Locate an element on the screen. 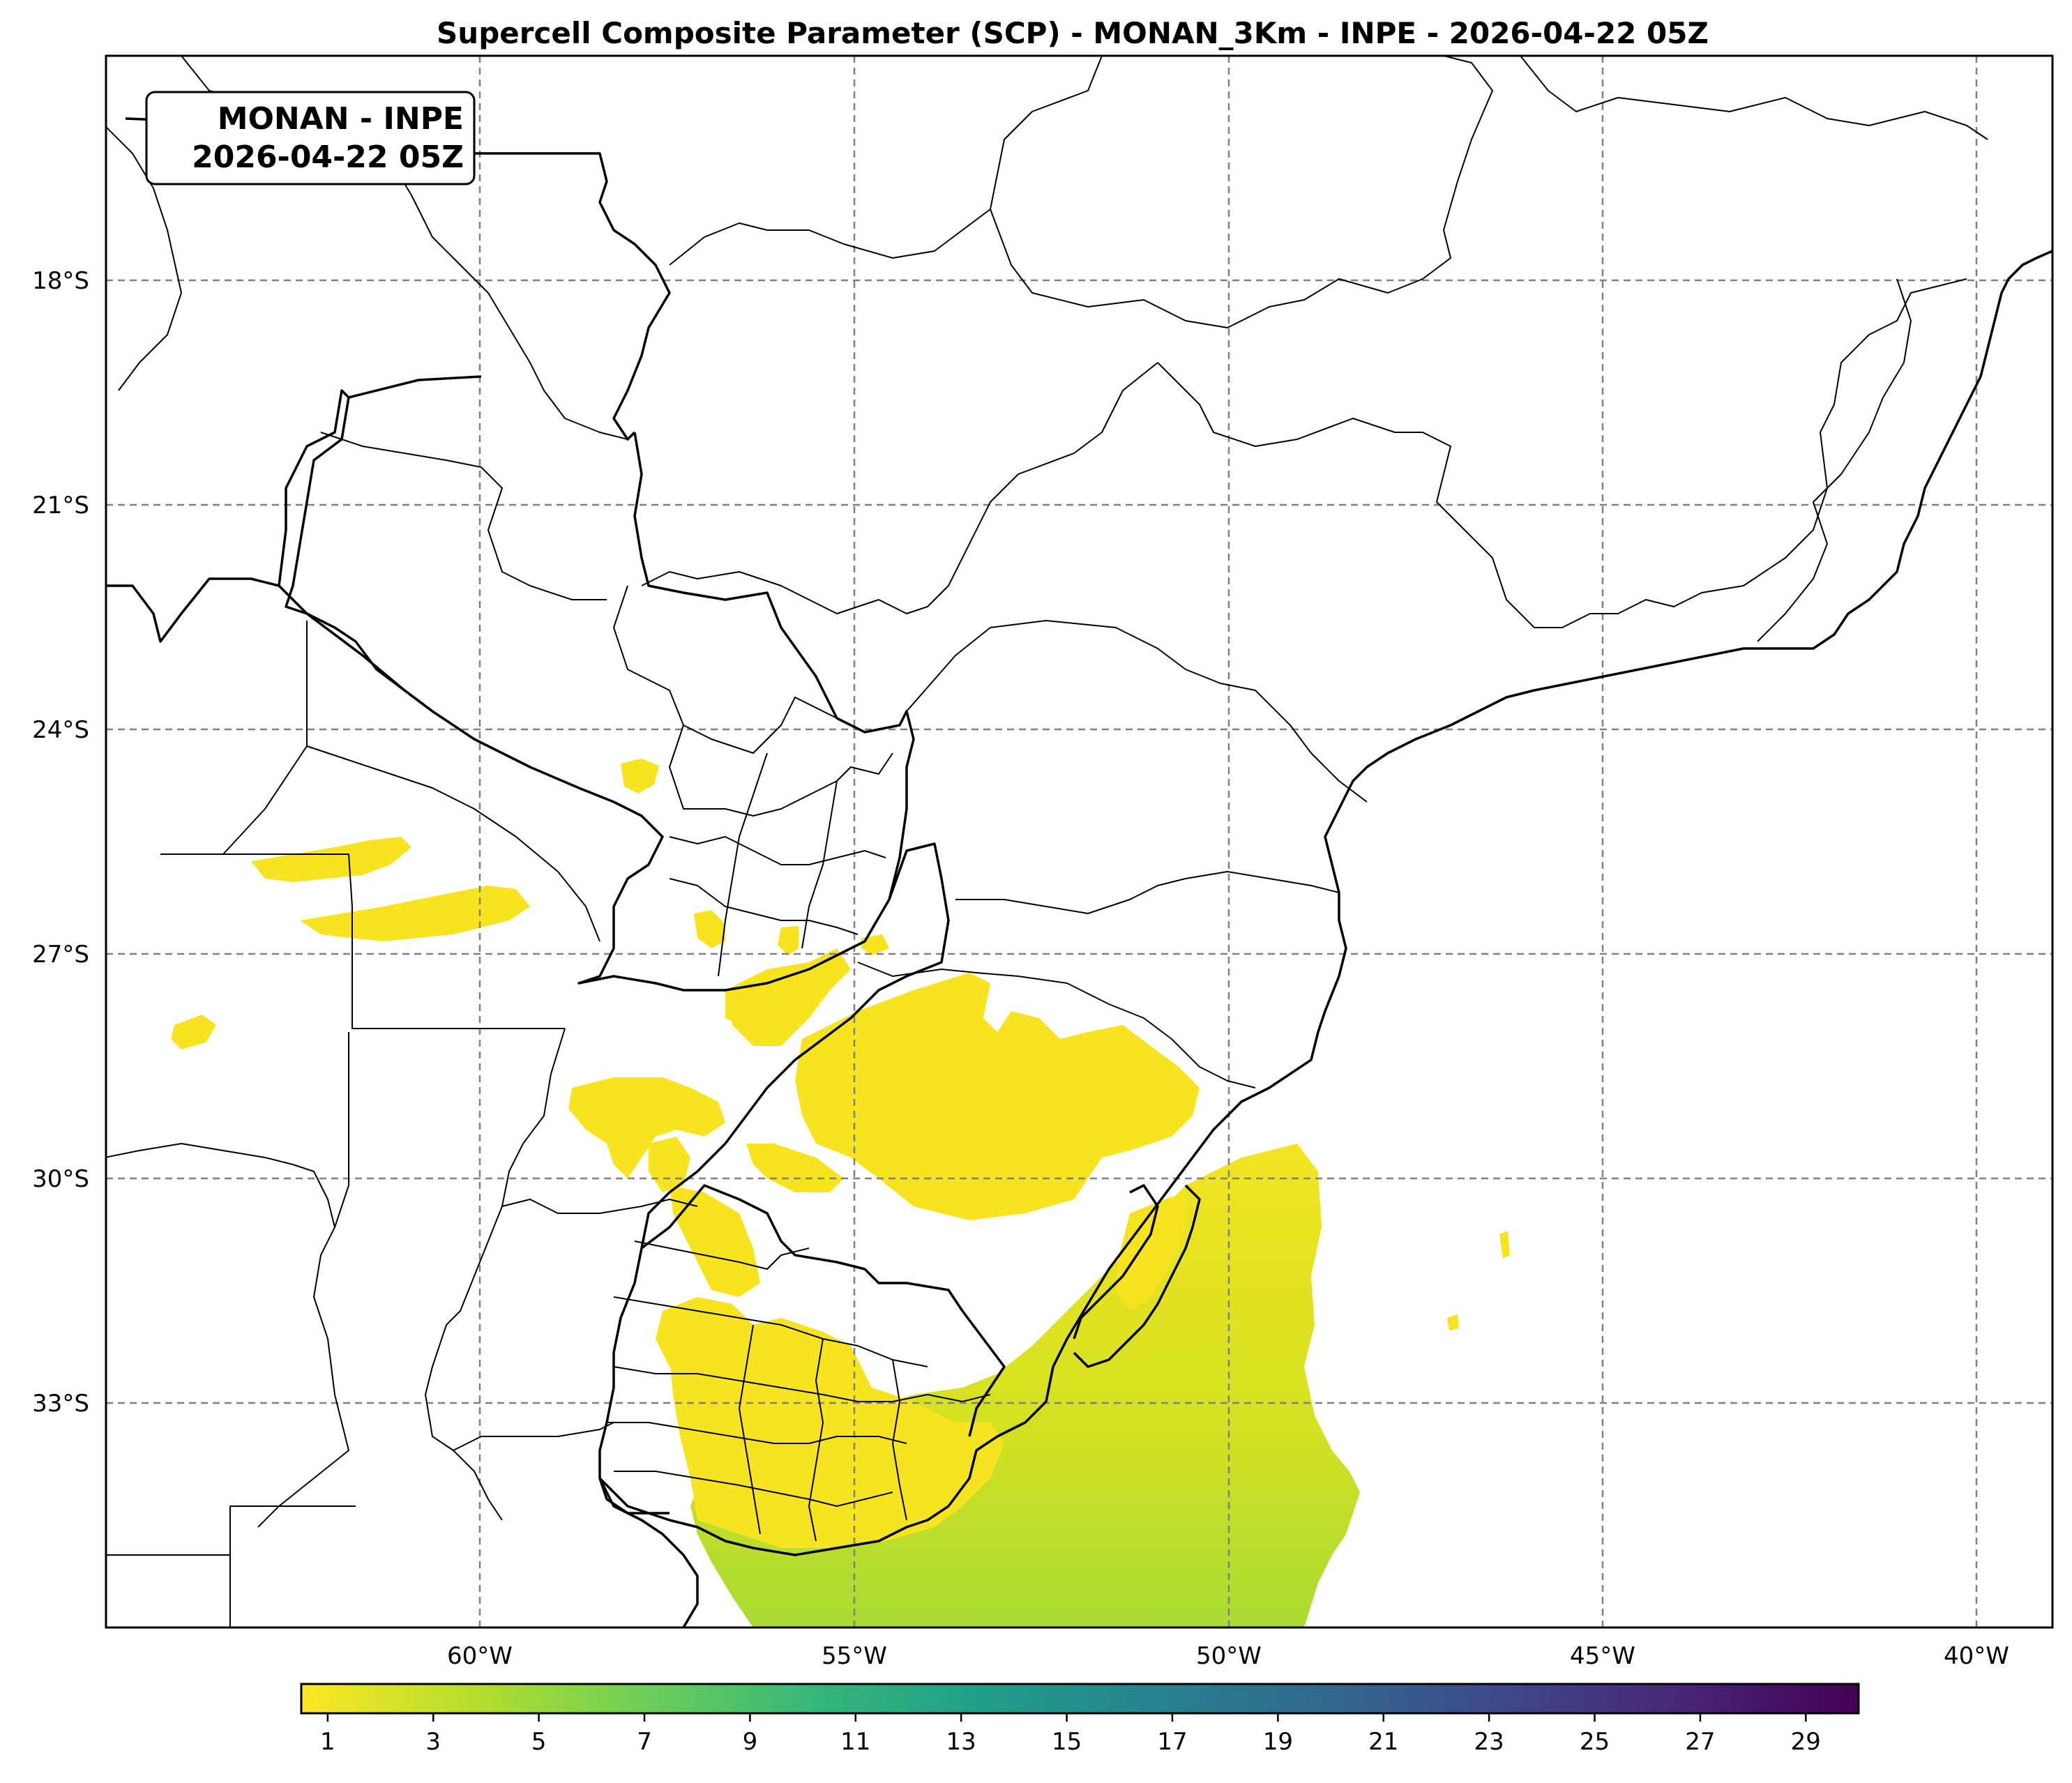  border-argentina-uruguay is located at coordinates (634, 1381).